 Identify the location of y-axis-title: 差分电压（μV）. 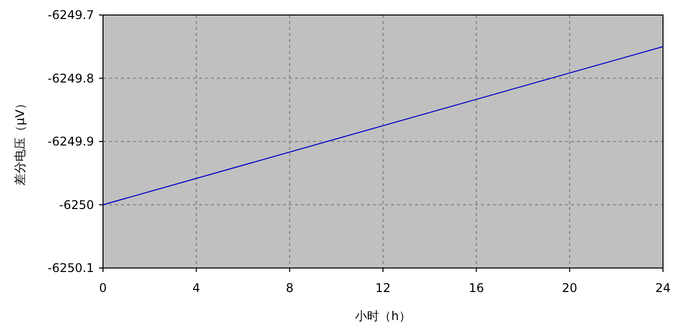
(20, 142).